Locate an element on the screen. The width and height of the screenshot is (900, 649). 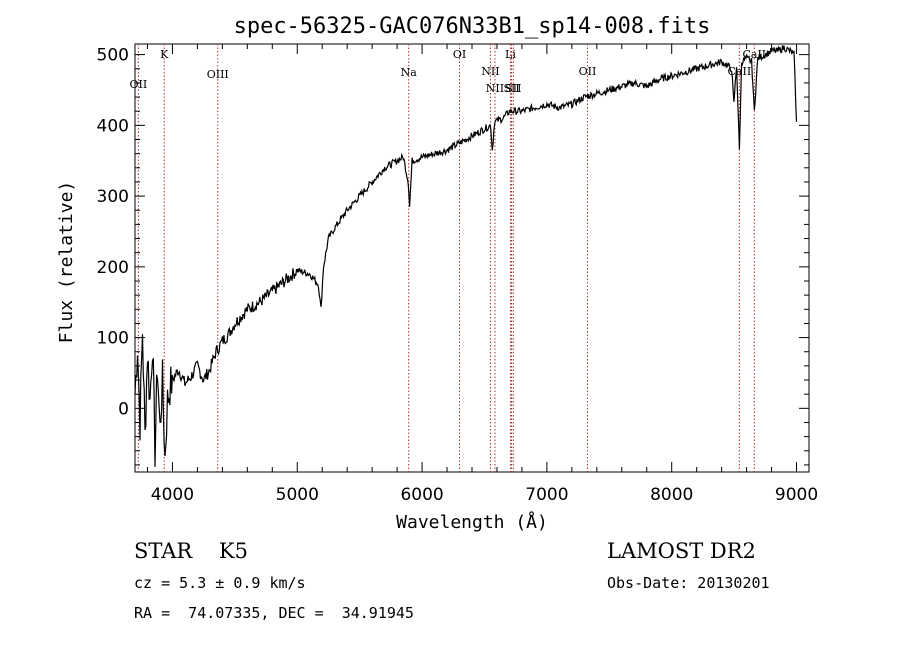
x-tick-label: 7000 is located at coordinates (546, 495).